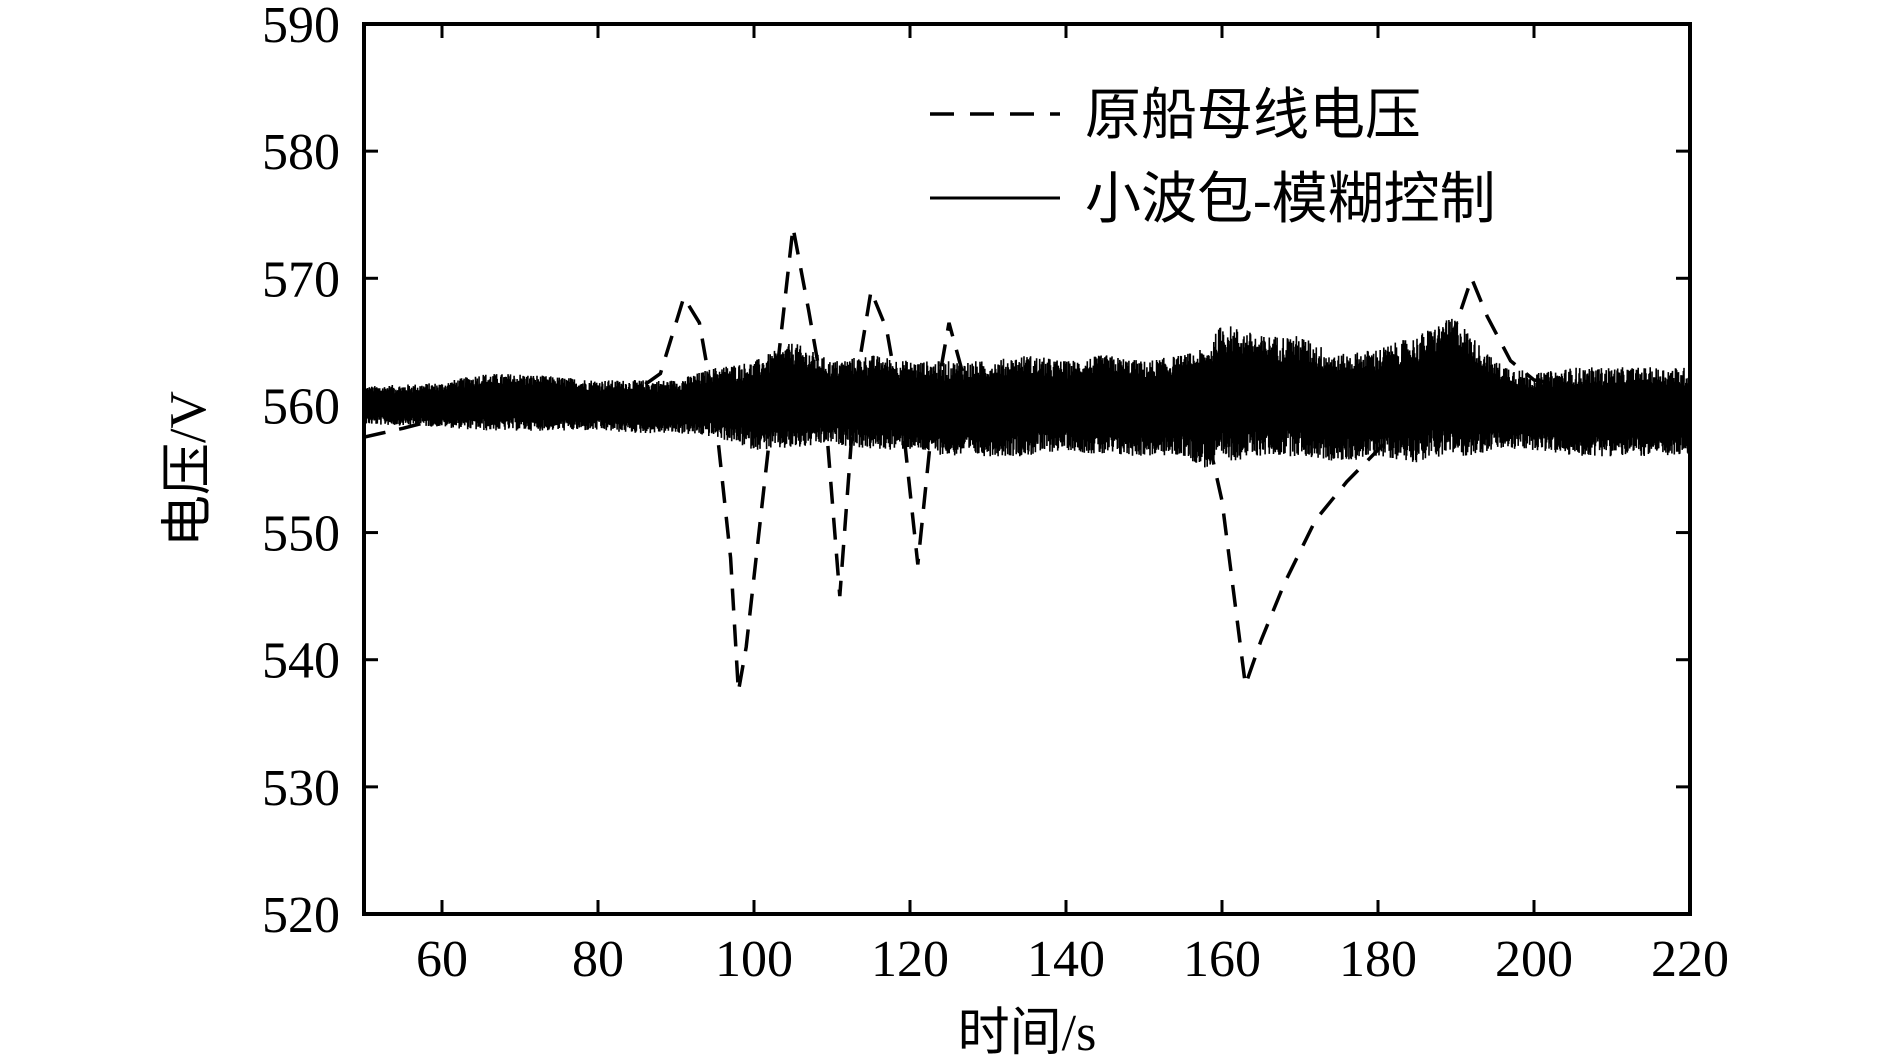 The image size is (1890, 1063). I want to click on x-axis-title: 时间/s, so click(1027, 1033).